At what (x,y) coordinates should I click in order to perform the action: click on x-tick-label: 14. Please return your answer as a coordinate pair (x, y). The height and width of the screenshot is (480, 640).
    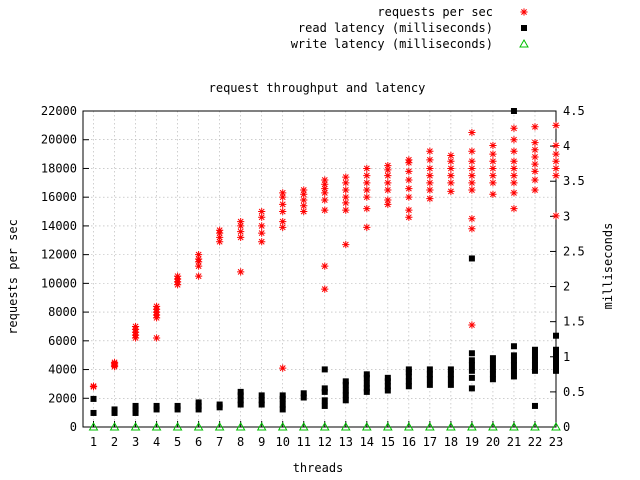
    Looking at the image, I should click on (367, 442).